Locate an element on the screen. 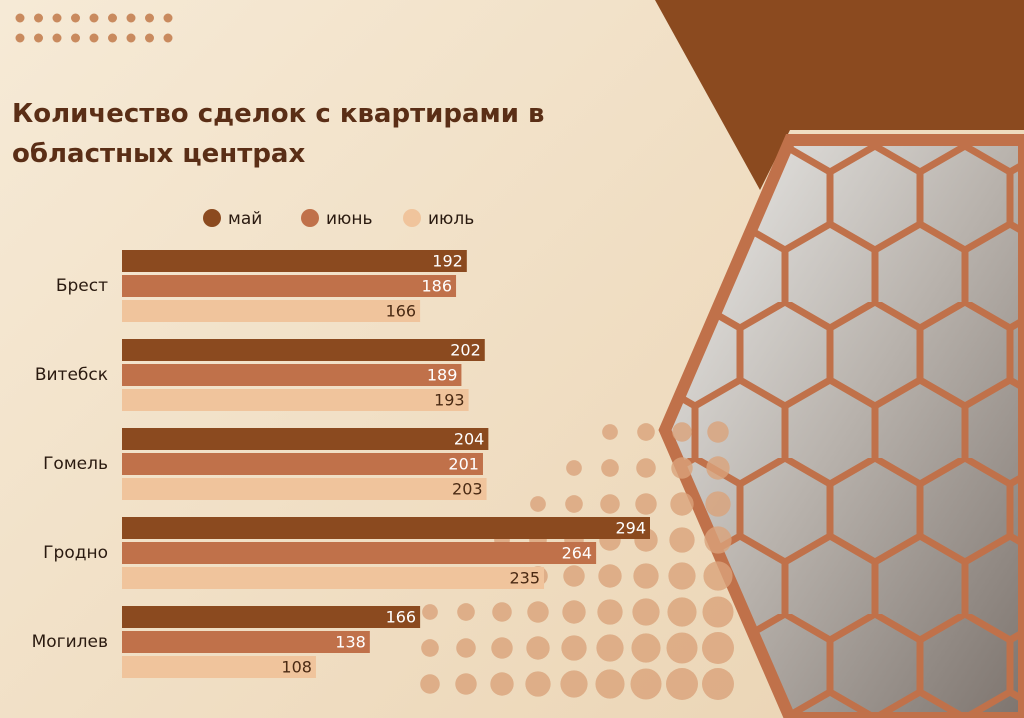 The height and width of the screenshot is (718, 1024). value-label: 294 is located at coordinates (630, 528).